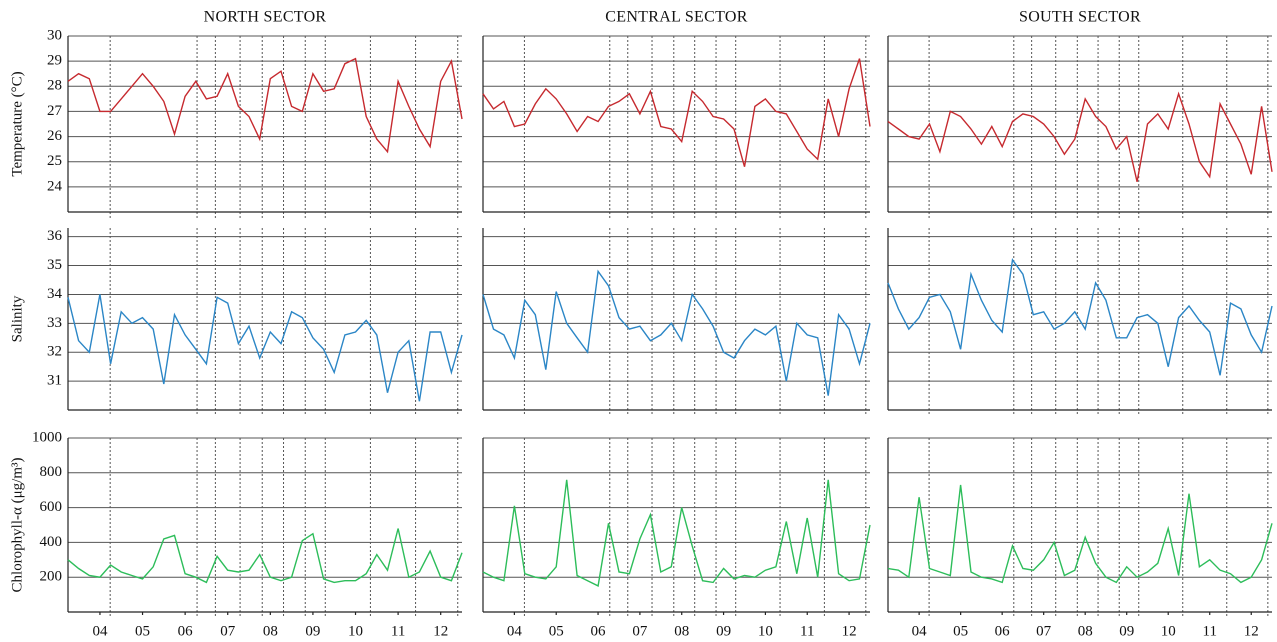  Describe the element at coordinates (55, 136) in the screenshot. I see `y-tick-label: 26` at that location.